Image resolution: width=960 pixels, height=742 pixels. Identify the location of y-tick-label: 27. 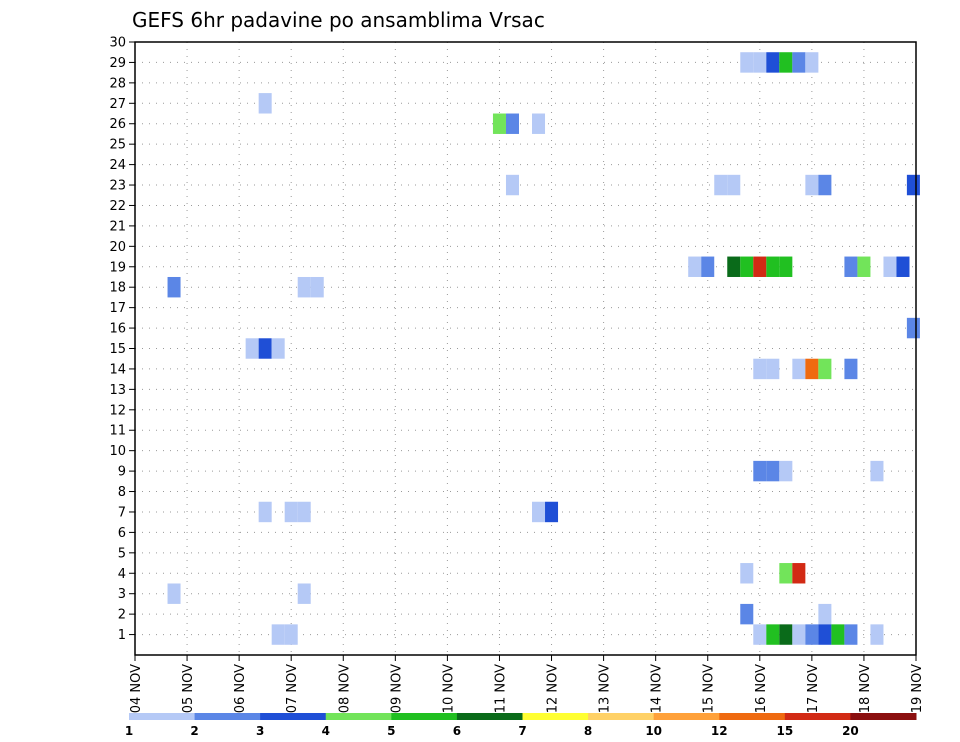
(117, 104).